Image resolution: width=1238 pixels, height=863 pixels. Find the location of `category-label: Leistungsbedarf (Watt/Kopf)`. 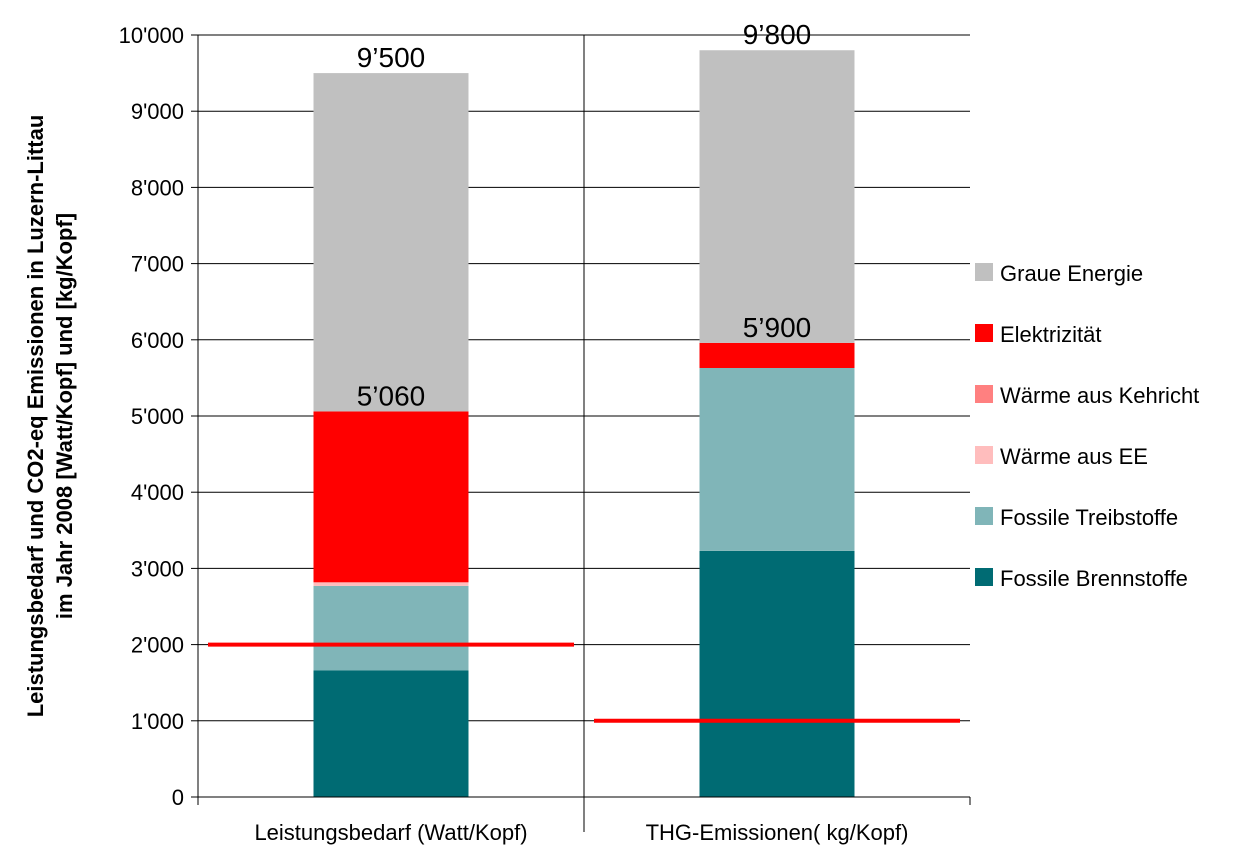

category-label: Leistungsbedarf (Watt/Kopf) is located at coordinates (390, 832).